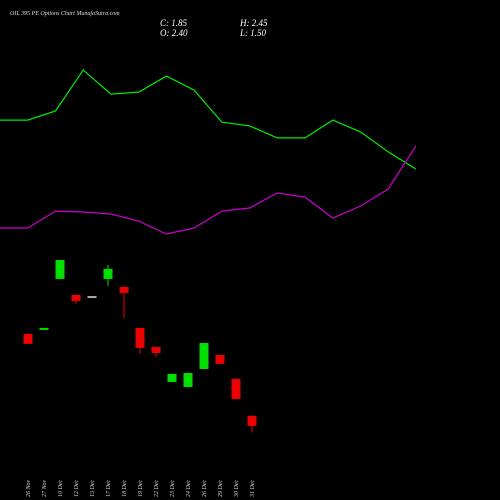  I want to click on x-tick-label: 22 Dec, so click(157, 488).